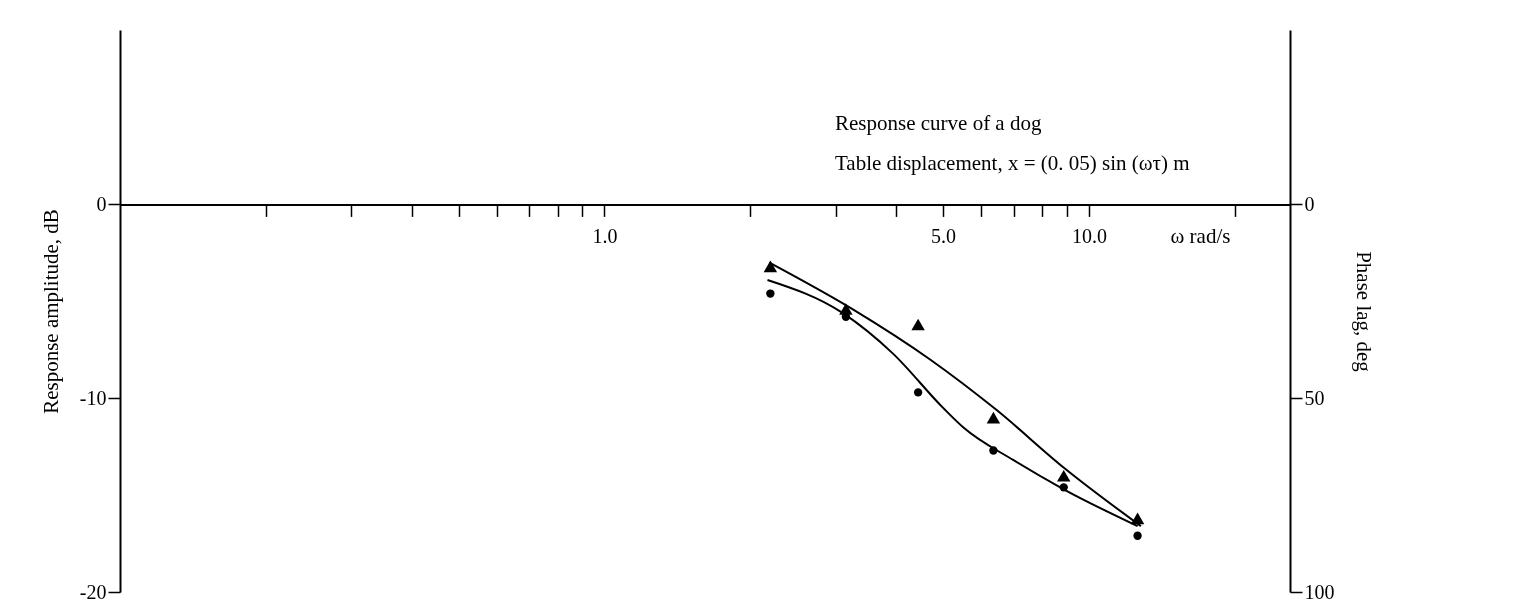 The width and height of the screenshot is (1538, 610). I want to click on text: Response curve of a dog, so click(938, 123).